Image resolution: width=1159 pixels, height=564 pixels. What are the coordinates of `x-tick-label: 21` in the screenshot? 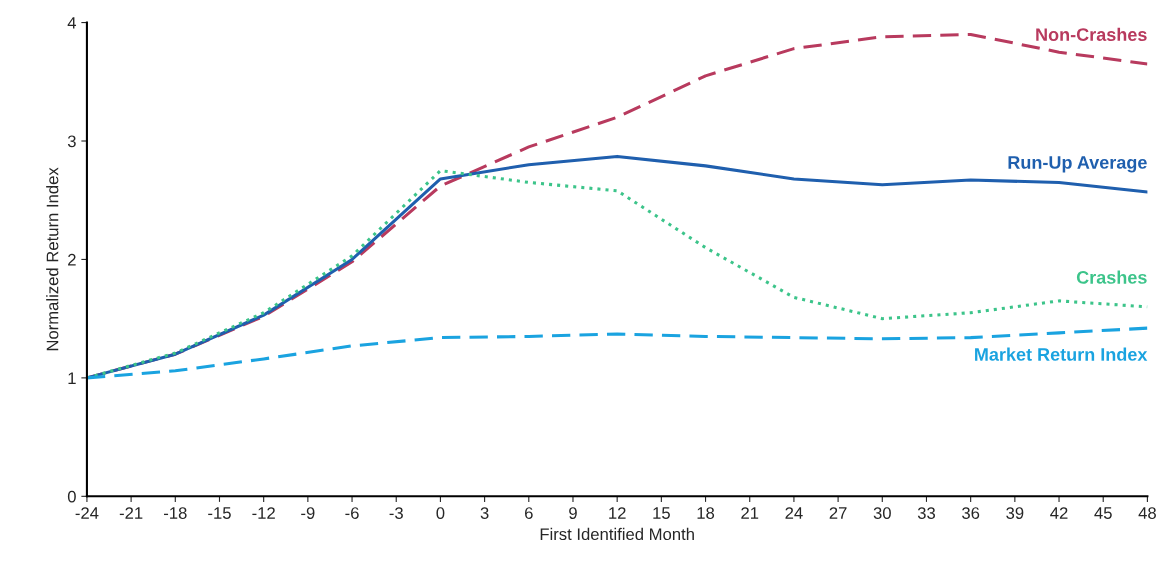 It's located at (750, 513).